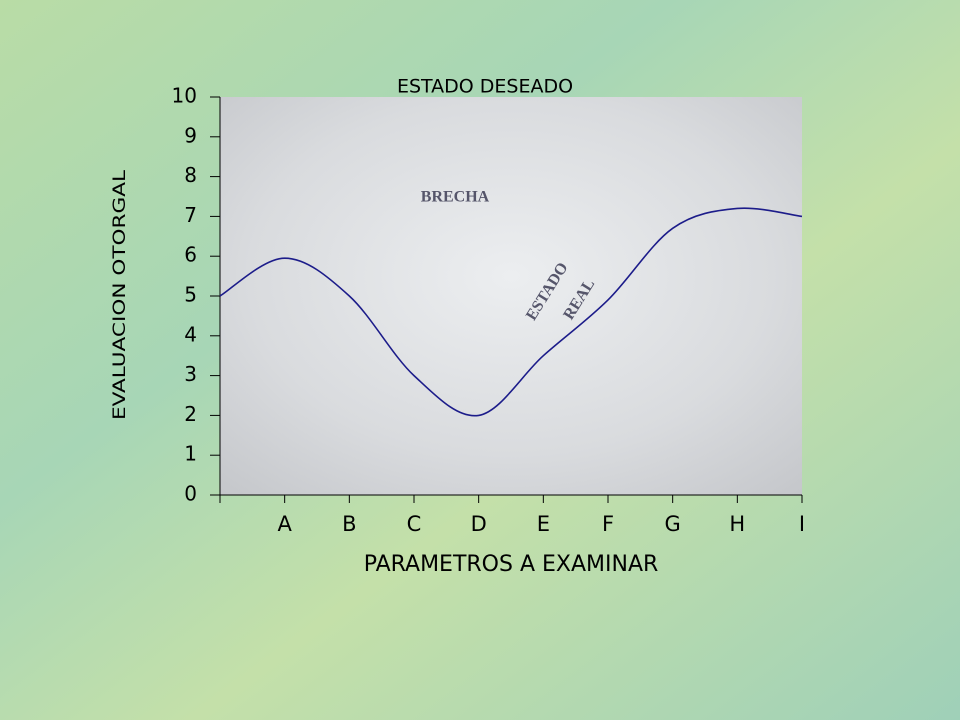 The width and height of the screenshot is (960, 724). Describe the element at coordinates (608, 524) in the screenshot. I see `x-tick-label: F` at that location.